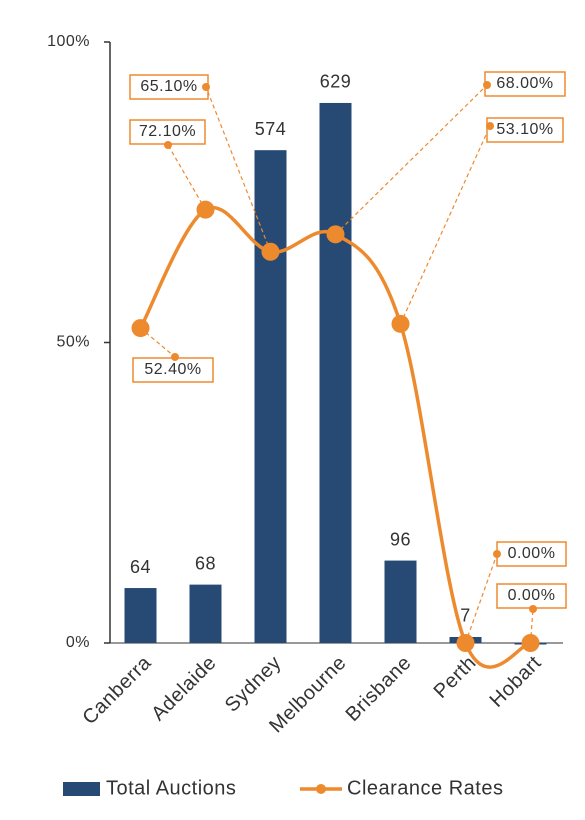 This screenshot has width=585, height=820. What do you see at coordinates (81, 789) in the screenshot?
I see `legend-swatch` at bounding box center [81, 789].